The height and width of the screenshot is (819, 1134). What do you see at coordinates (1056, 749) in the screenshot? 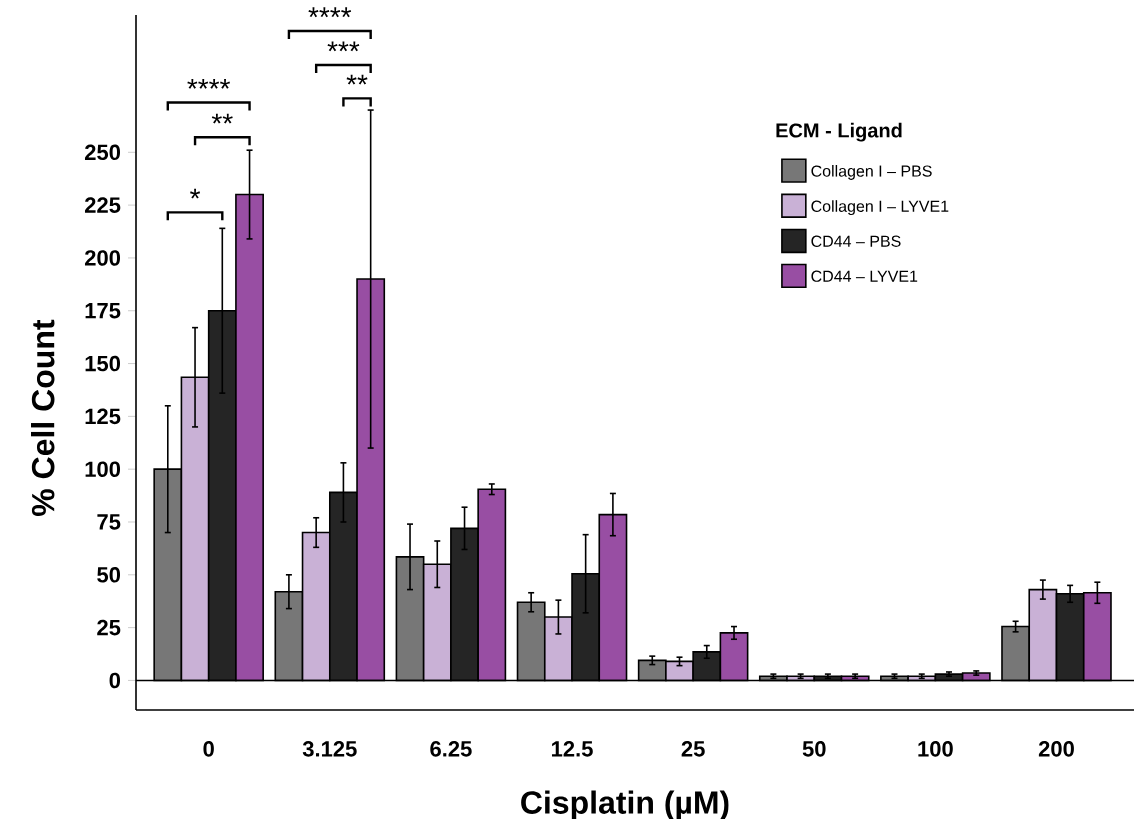
I see `x-tick-label: 200` at bounding box center [1056, 749].